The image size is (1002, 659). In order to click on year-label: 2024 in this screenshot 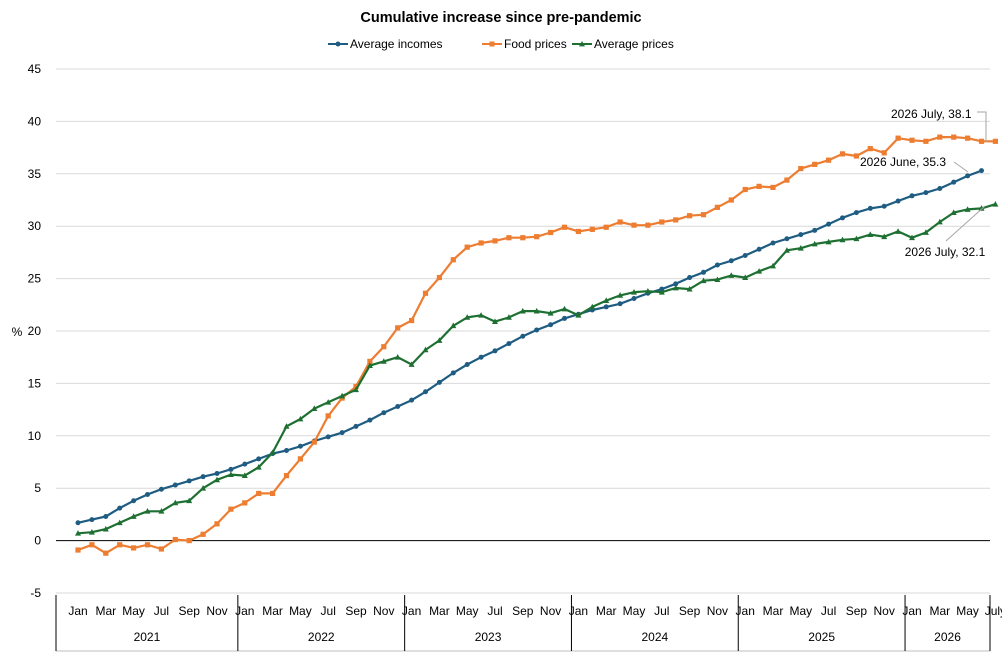, I will do `click(654, 637)`.